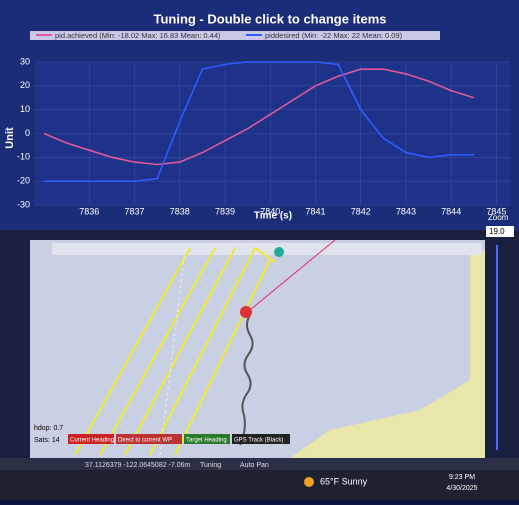 This screenshot has width=519, height=505. What do you see at coordinates (180, 211) in the screenshot?
I see `x-tick-label: 7838` at bounding box center [180, 211].